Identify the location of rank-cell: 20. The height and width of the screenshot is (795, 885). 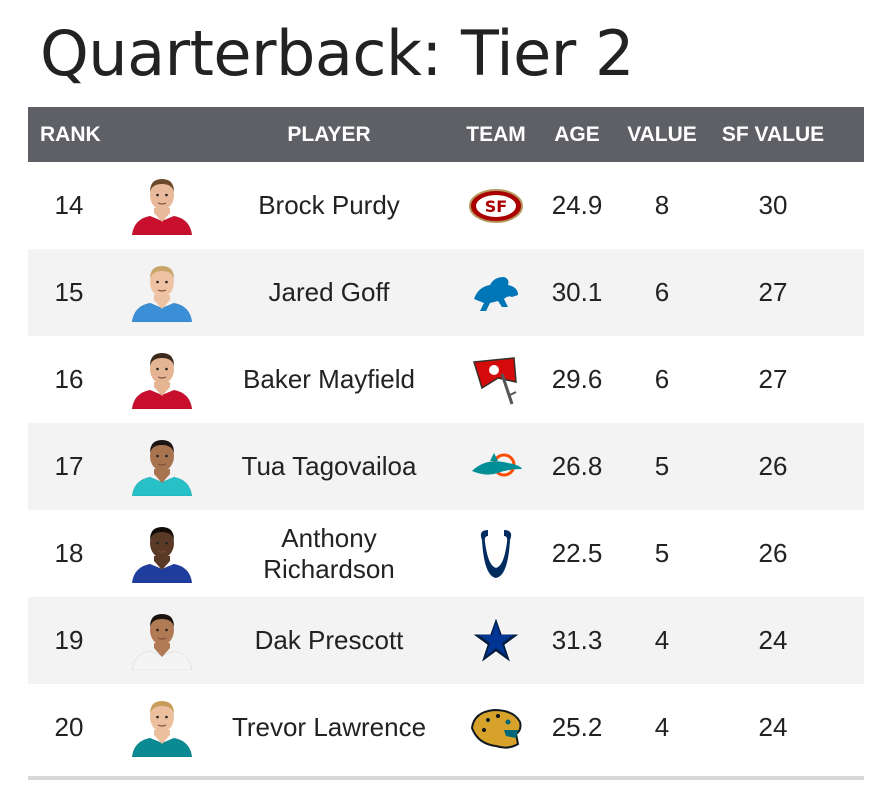
(69, 727).